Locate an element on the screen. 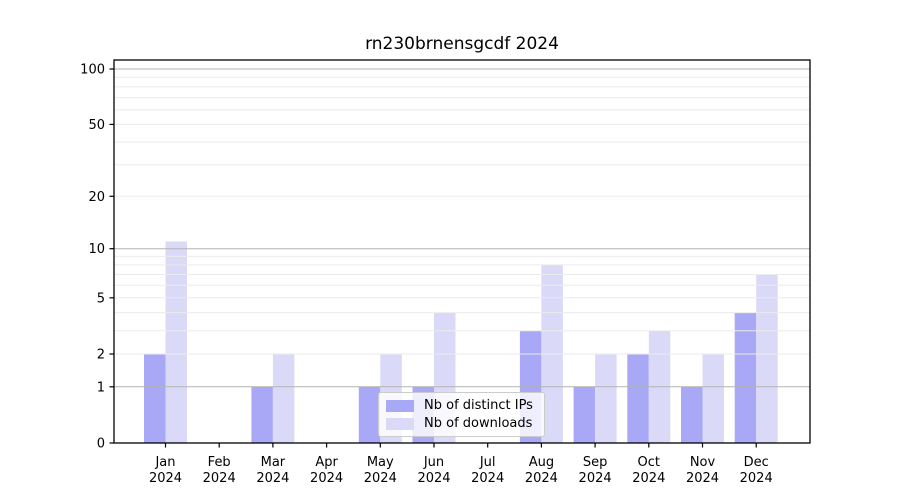 Image resolution: width=900 pixels, height=500 pixels. x-tick-label-month: Aug is located at coordinates (541, 462).